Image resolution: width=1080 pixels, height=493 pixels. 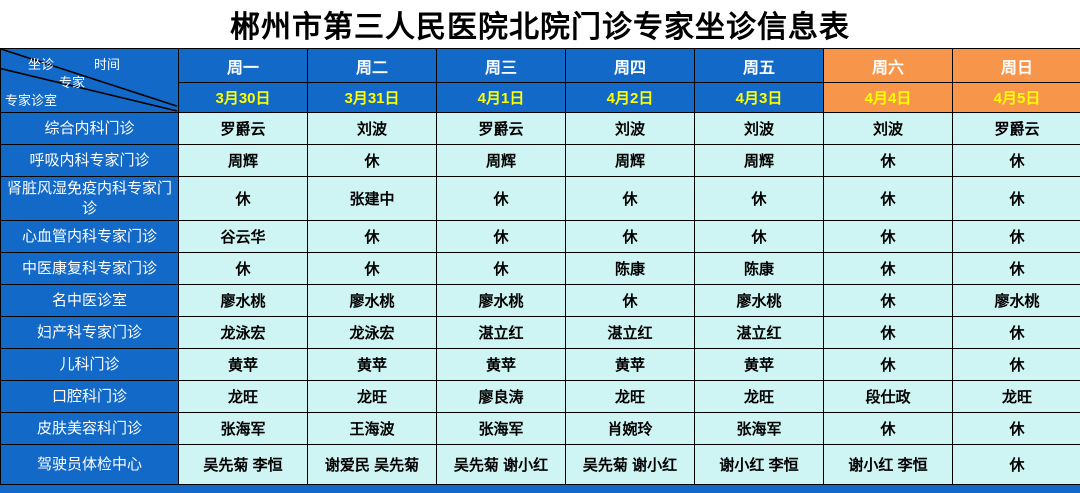 I want to click on table-row: 中医康复科专家门诊 休 休 休 陈康 陈康 休 休, so click(x=540, y=268).